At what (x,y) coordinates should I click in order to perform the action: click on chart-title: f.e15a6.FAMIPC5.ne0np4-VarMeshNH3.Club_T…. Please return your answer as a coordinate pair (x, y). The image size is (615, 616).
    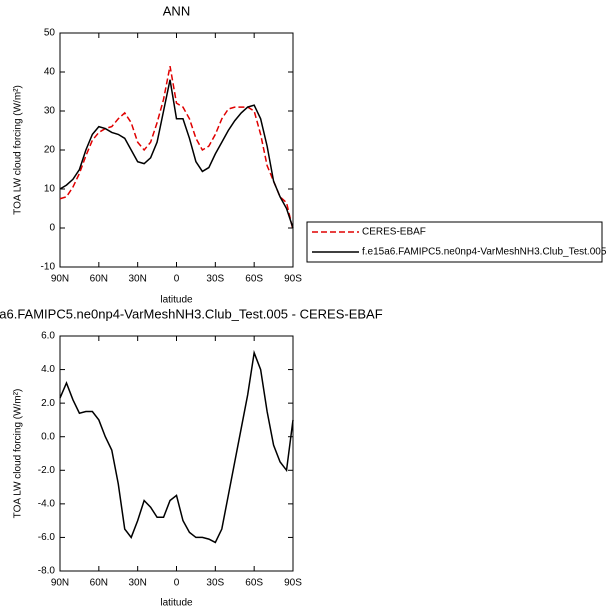
    Looking at the image, I should click on (191, 313).